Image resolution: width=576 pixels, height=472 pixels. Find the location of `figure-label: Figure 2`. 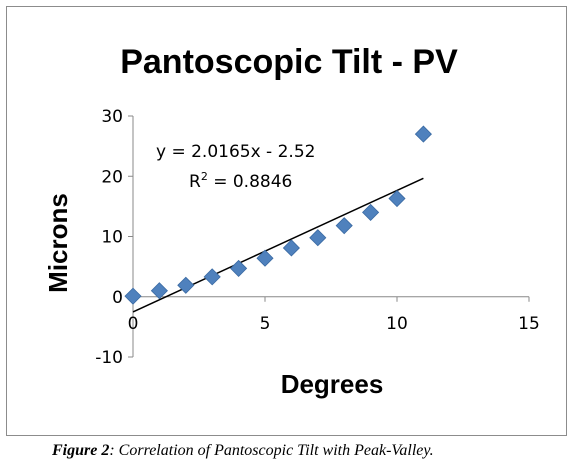

figure-label: Figure 2 is located at coordinates (81, 450).